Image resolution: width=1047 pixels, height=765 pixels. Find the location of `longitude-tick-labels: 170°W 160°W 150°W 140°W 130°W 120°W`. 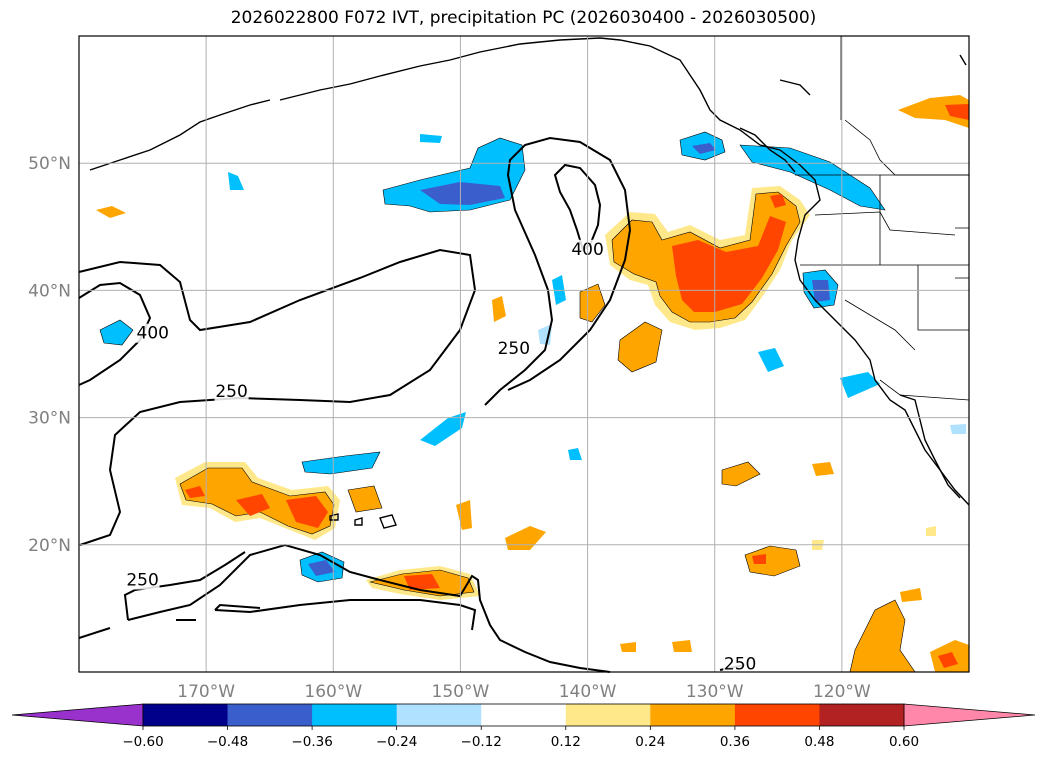

longitude-tick-labels: 170°W 160°W 150°W 140°W 130°W 120°W is located at coordinates (524, 692).